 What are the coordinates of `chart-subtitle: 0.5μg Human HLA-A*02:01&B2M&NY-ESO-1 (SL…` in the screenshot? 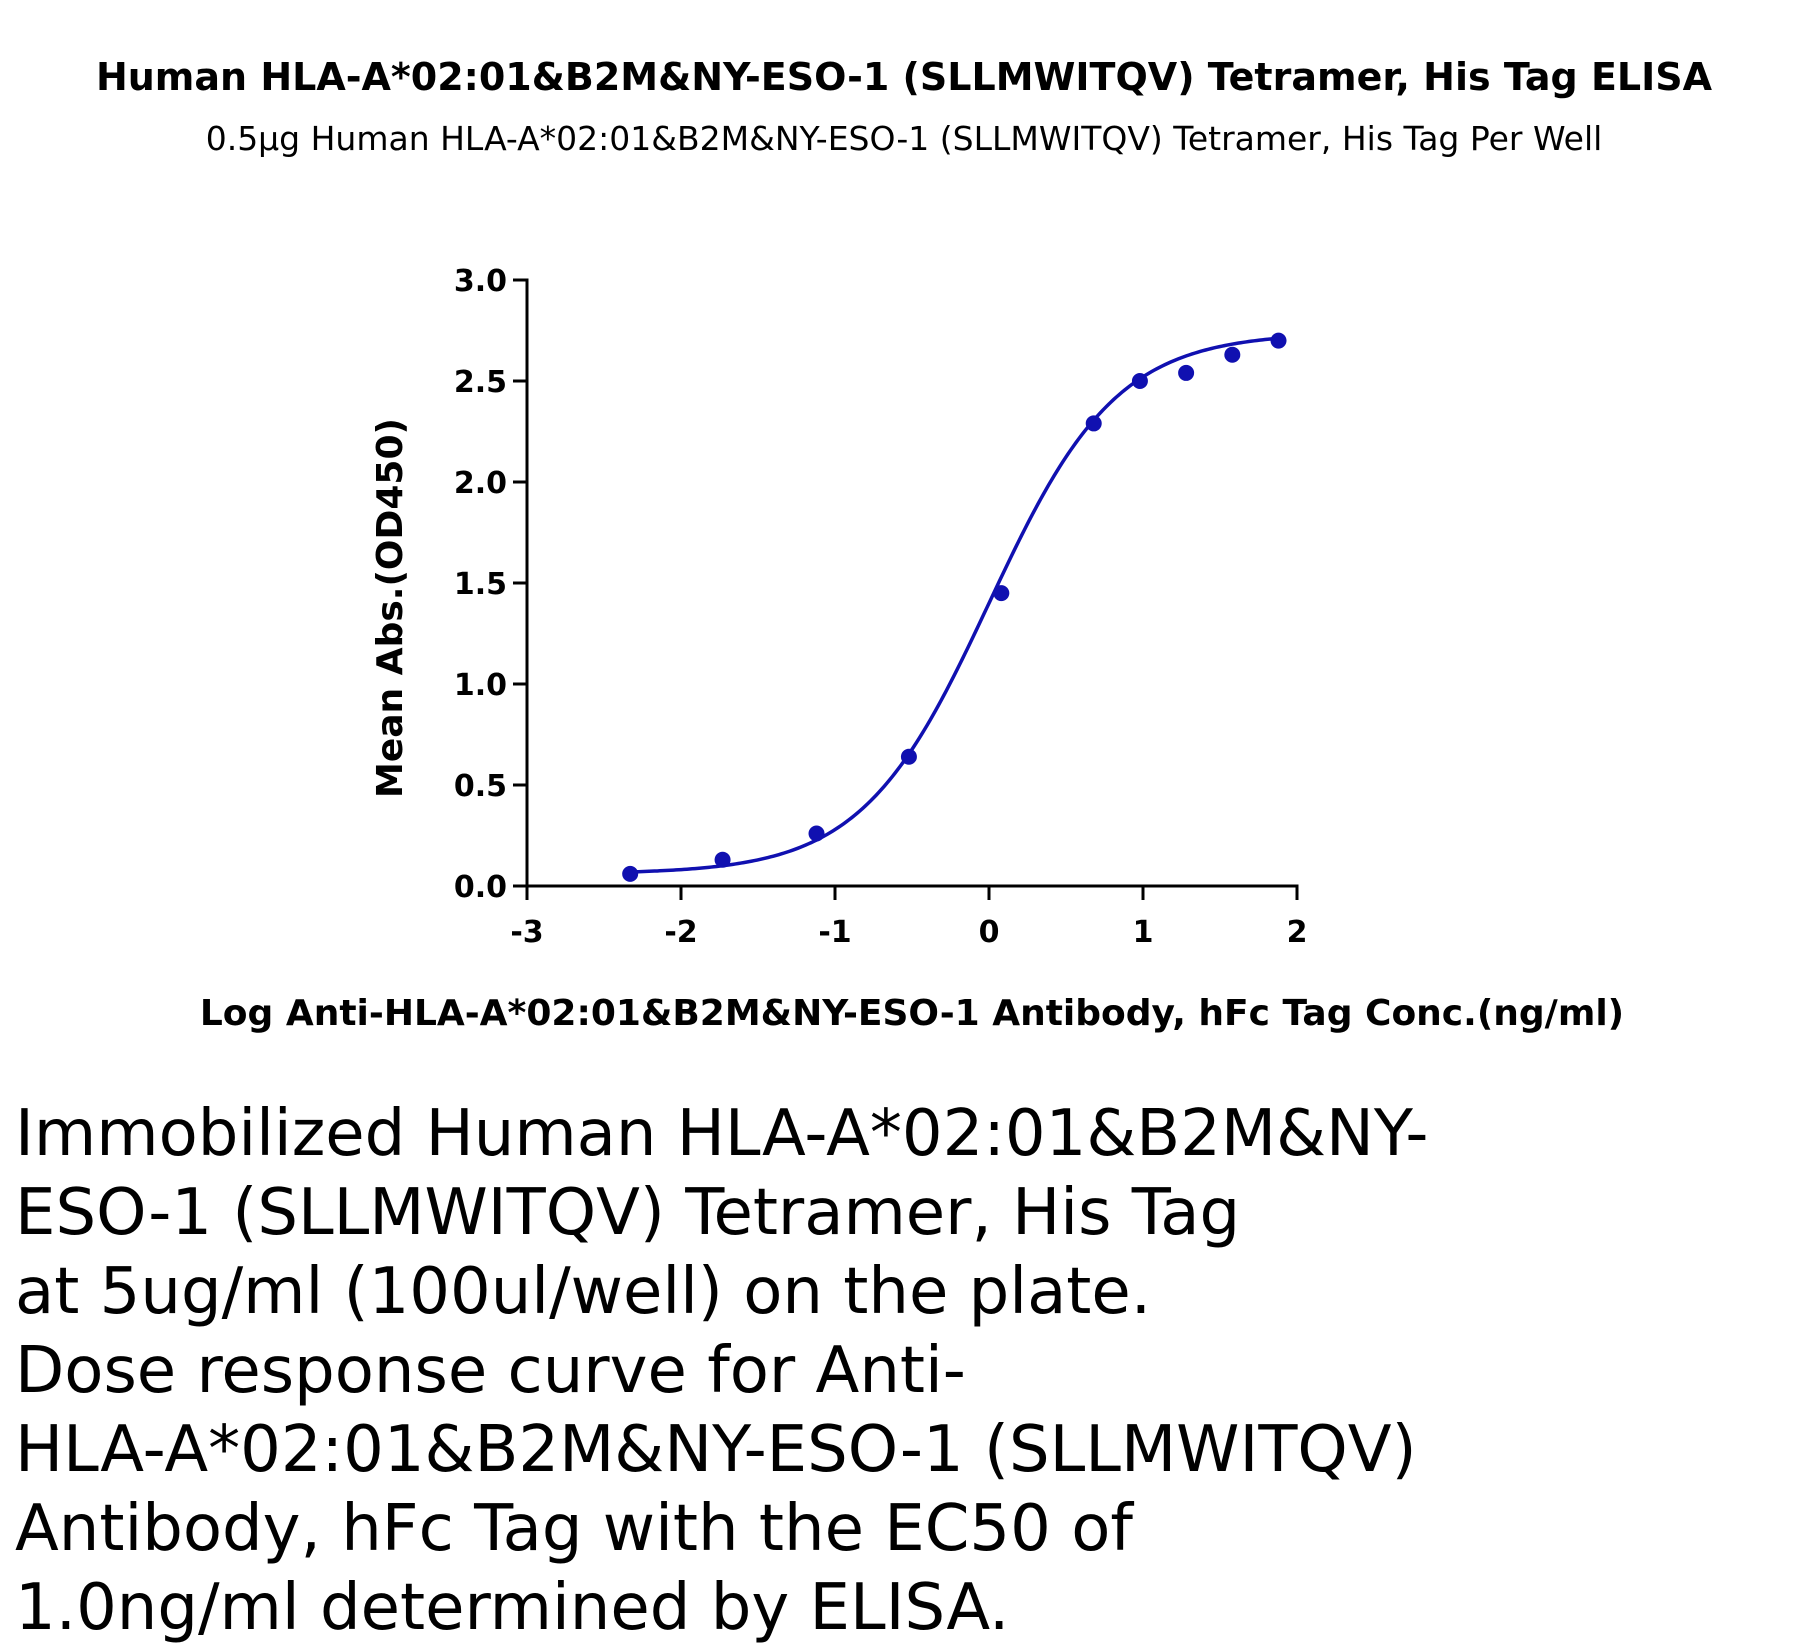 It's located at (904, 138).